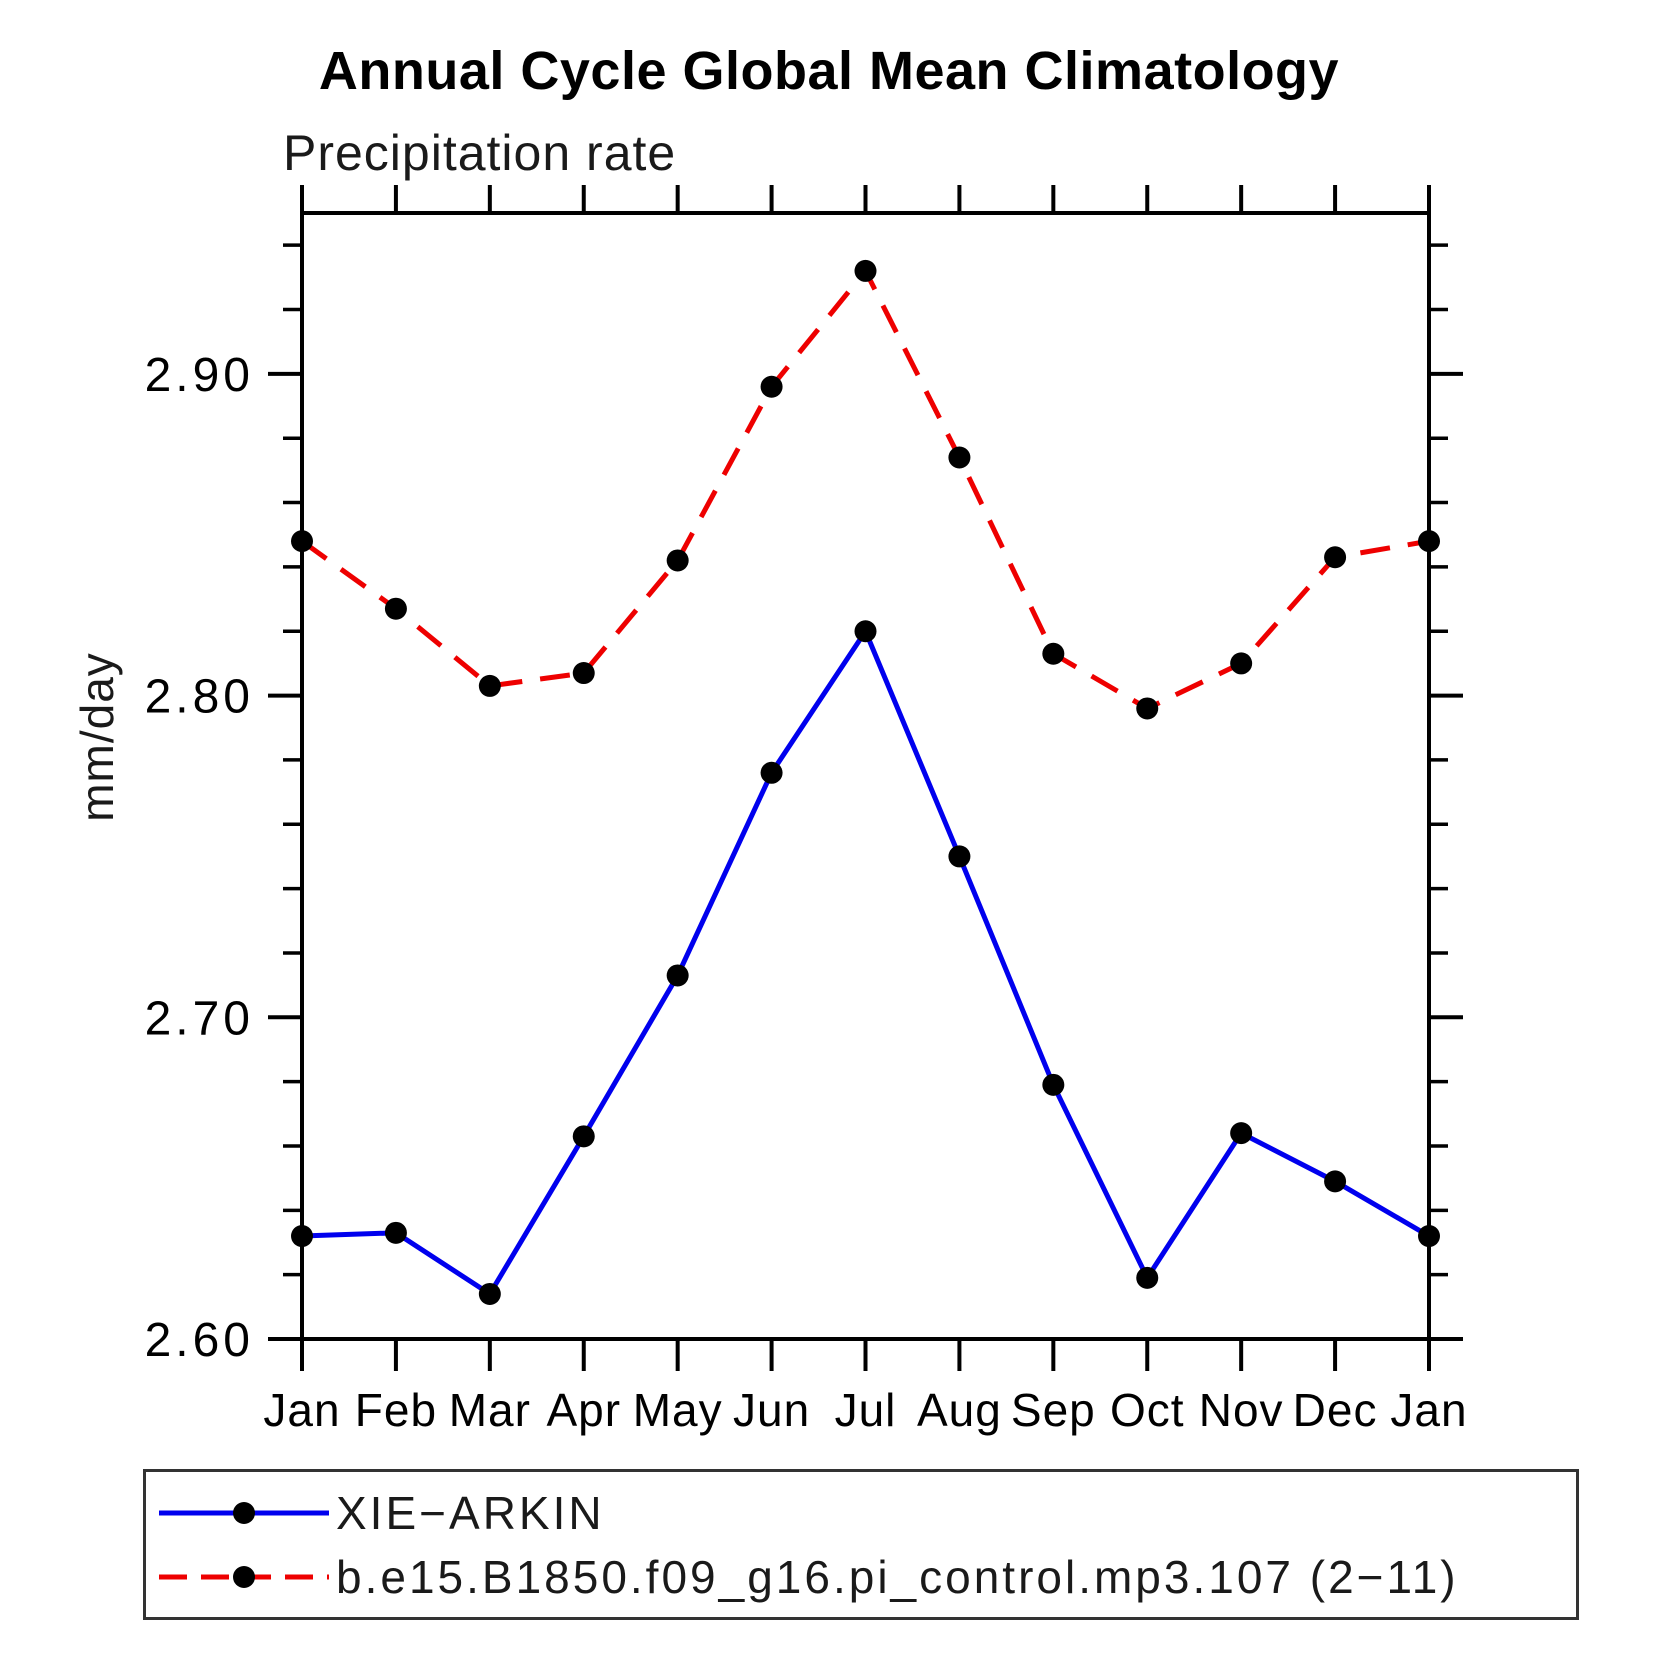 This screenshot has width=1658, height=1658. I want to click on chart-title: Annual Cycle Global Mean Climatology, so click(829, 71).